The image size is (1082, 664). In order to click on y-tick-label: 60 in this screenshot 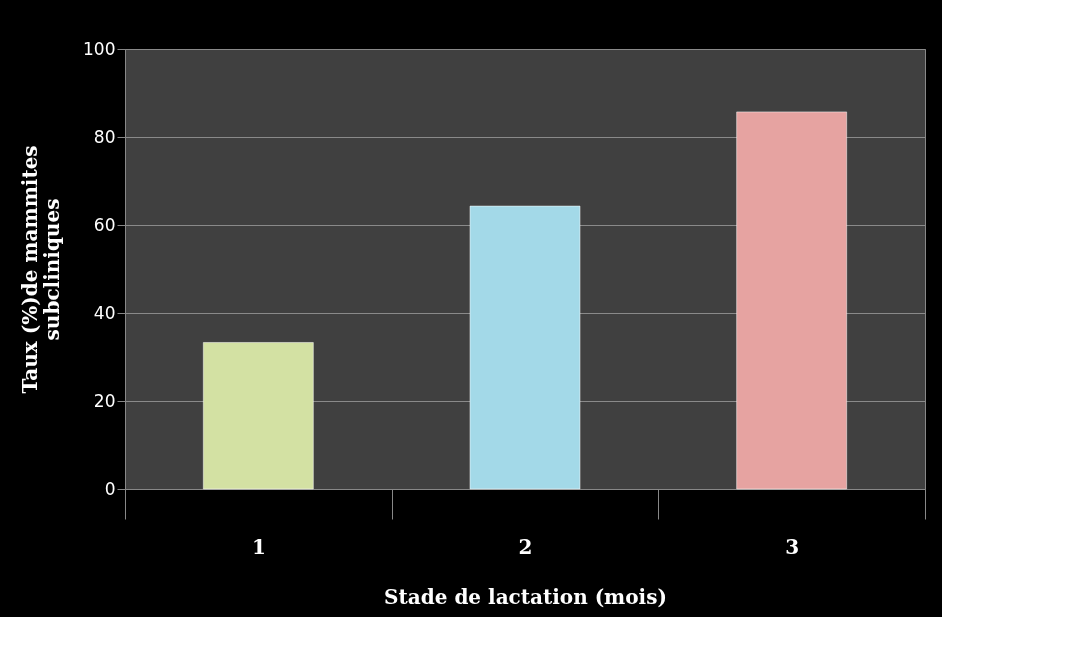, I will do `click(104, 224)`.